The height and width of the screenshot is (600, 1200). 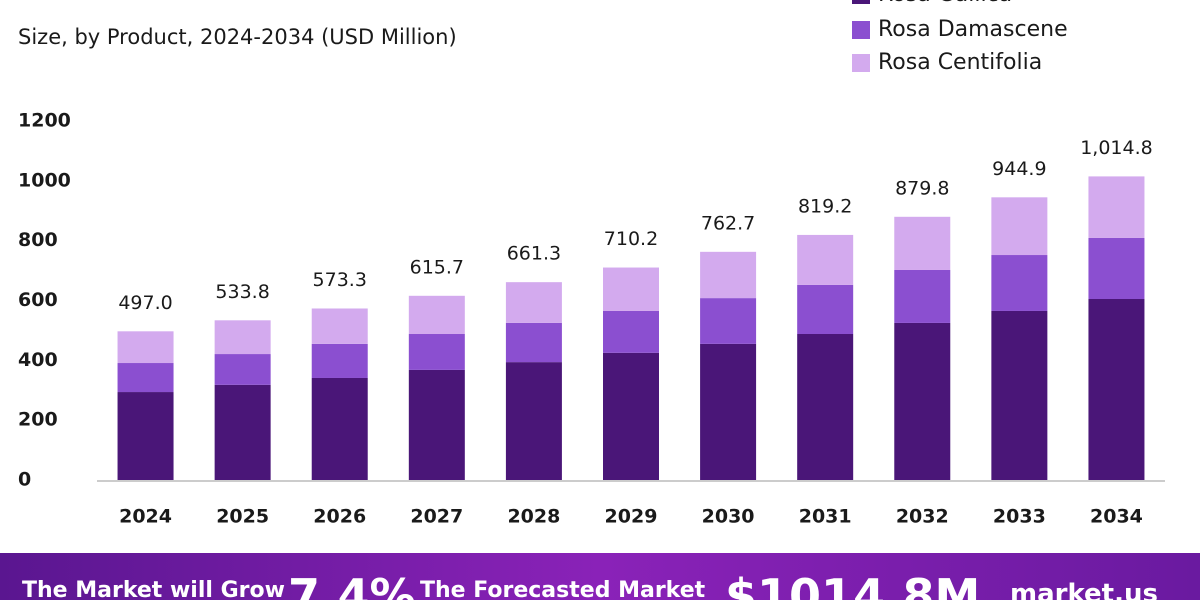 What do you see at coordinates (24, 480) in the screenshot?
I see `y-tick-label: 0` at bounding box center [24, 480].